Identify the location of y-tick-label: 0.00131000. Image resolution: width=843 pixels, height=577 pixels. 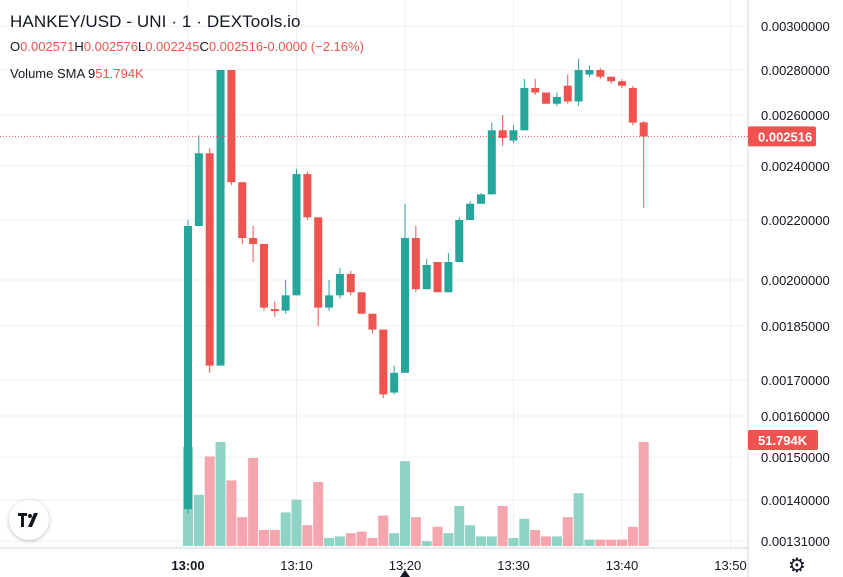
(795, 541).